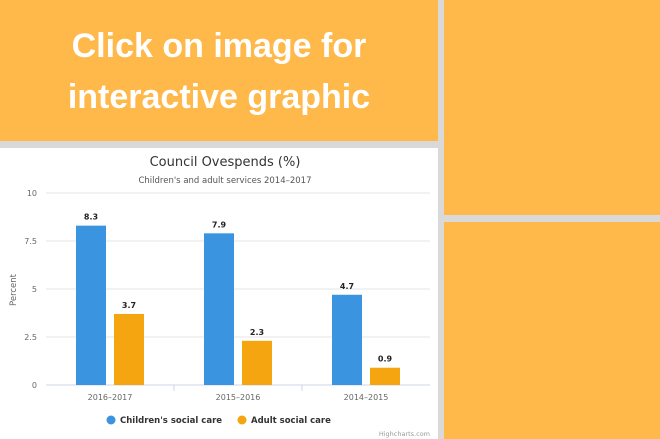 This screenshot has width=660, height=439. What do you see at coordinates (385, 359) in the screenshot?
I see `data-label: 0.9` at bounding box center [385, 359].